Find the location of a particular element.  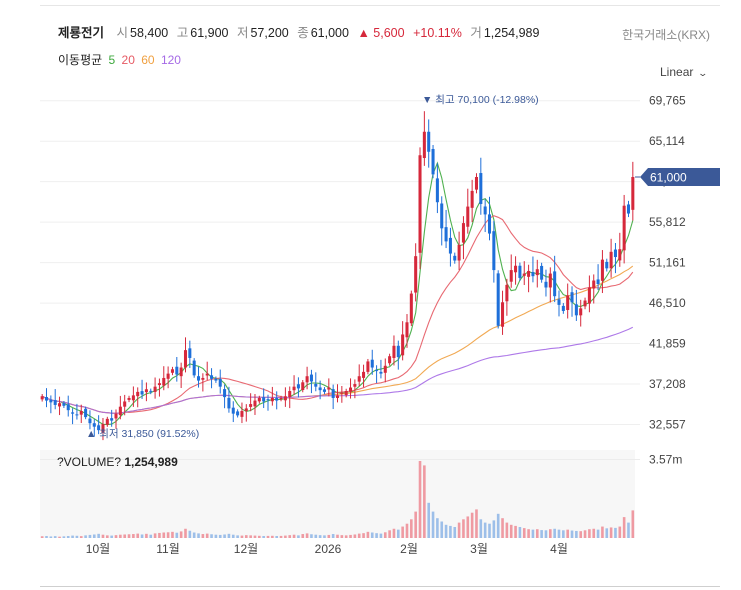

low-value: 57,200 is located at coordinates (269, 33).